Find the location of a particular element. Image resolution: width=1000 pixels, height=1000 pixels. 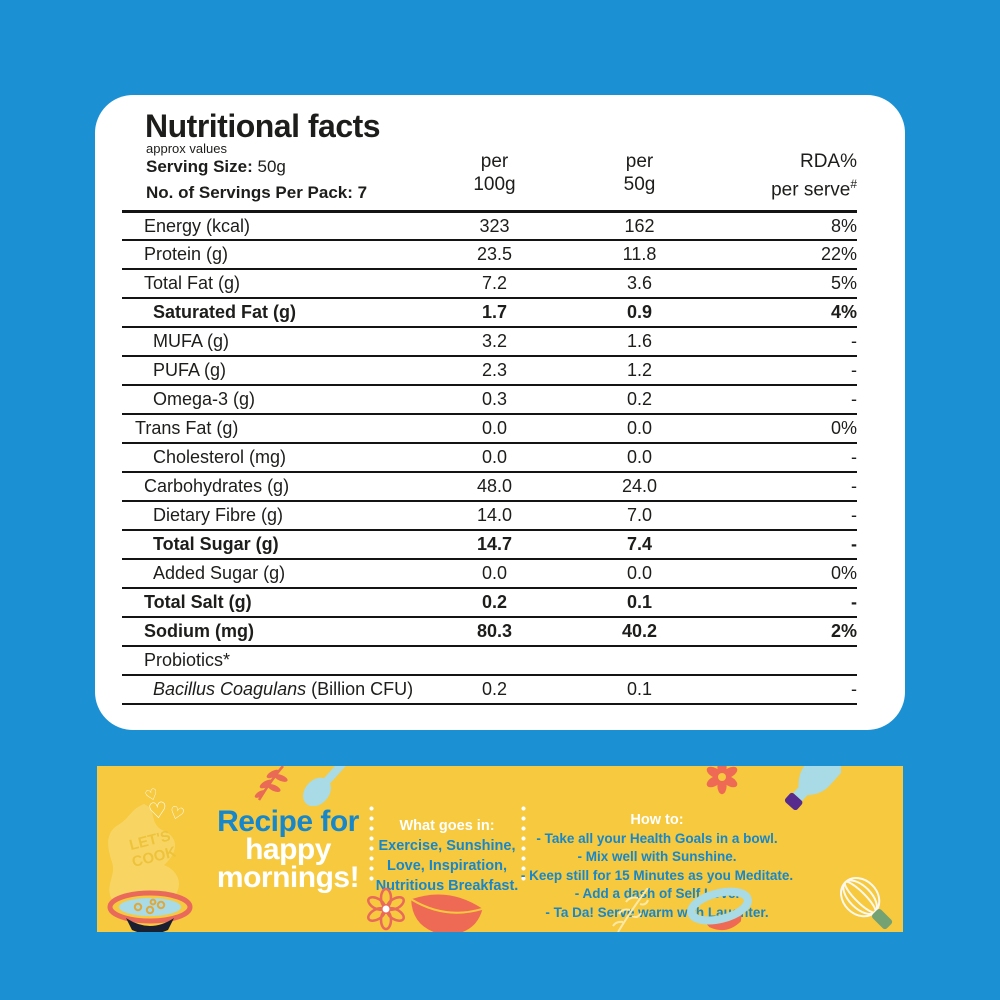

nutrient-label: Protein (g) is located at coordinates (186, 254).